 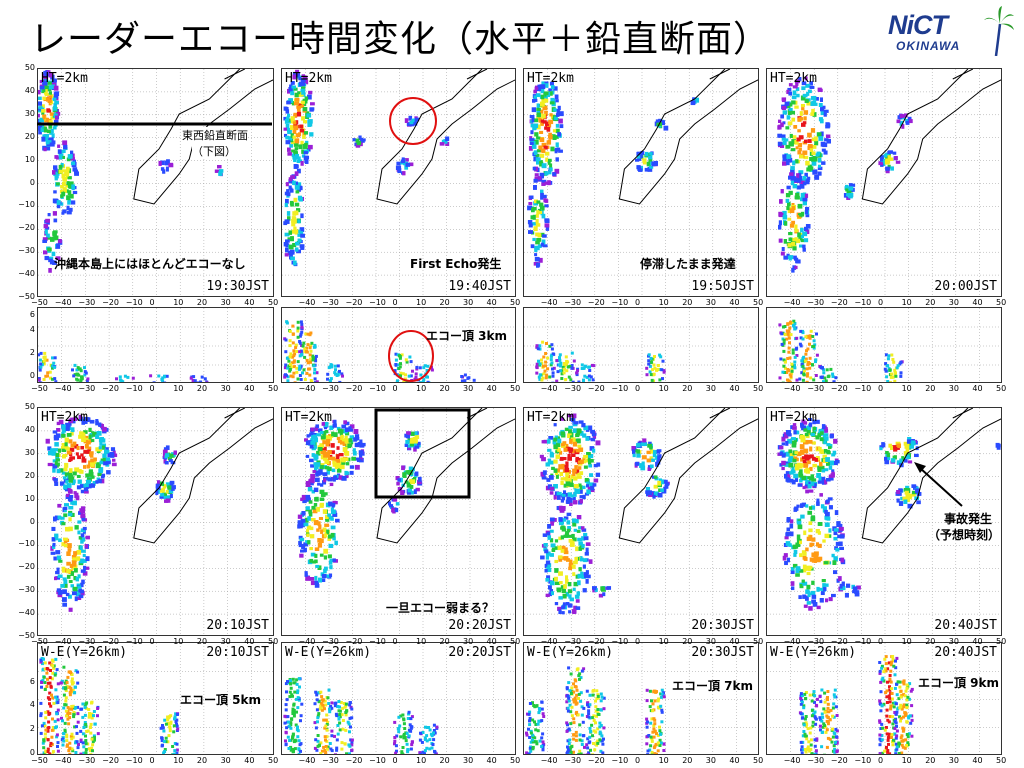 What do you see at coordinates (884, 521) in the screenshot?
I see `radar-map-2040` at bounding box center [884, 521].